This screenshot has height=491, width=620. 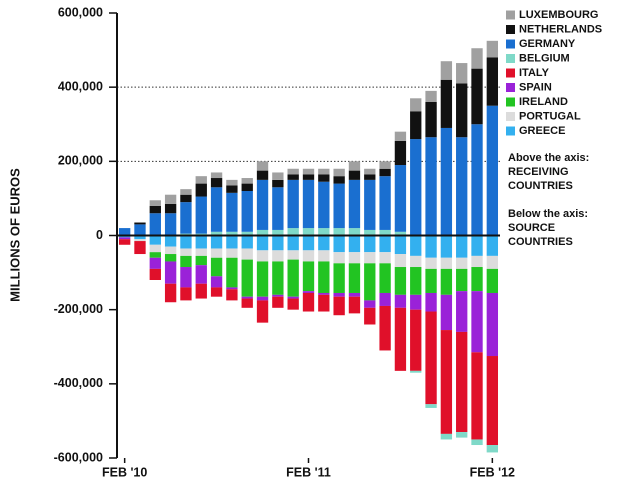 What do you see at coordinates (80, 86) in the screenshot?
I see `y-tick-label: 400,000` at bounding box center [80, 86].